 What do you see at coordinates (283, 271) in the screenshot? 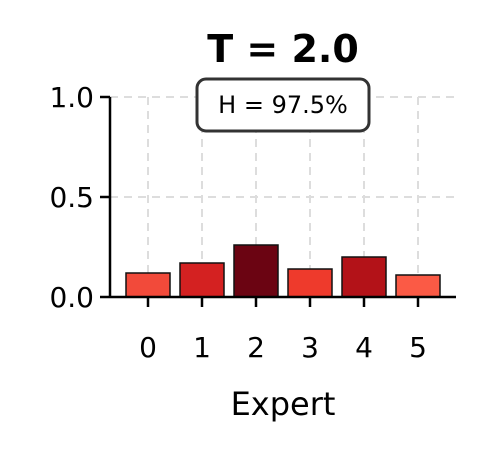
I see `bars` at bounding box center [283, 271].